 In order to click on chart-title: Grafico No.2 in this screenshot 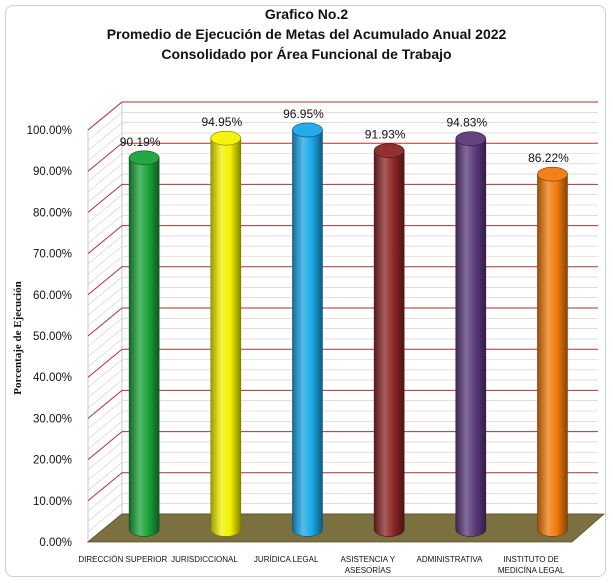, I will do `click(306, 14)`.